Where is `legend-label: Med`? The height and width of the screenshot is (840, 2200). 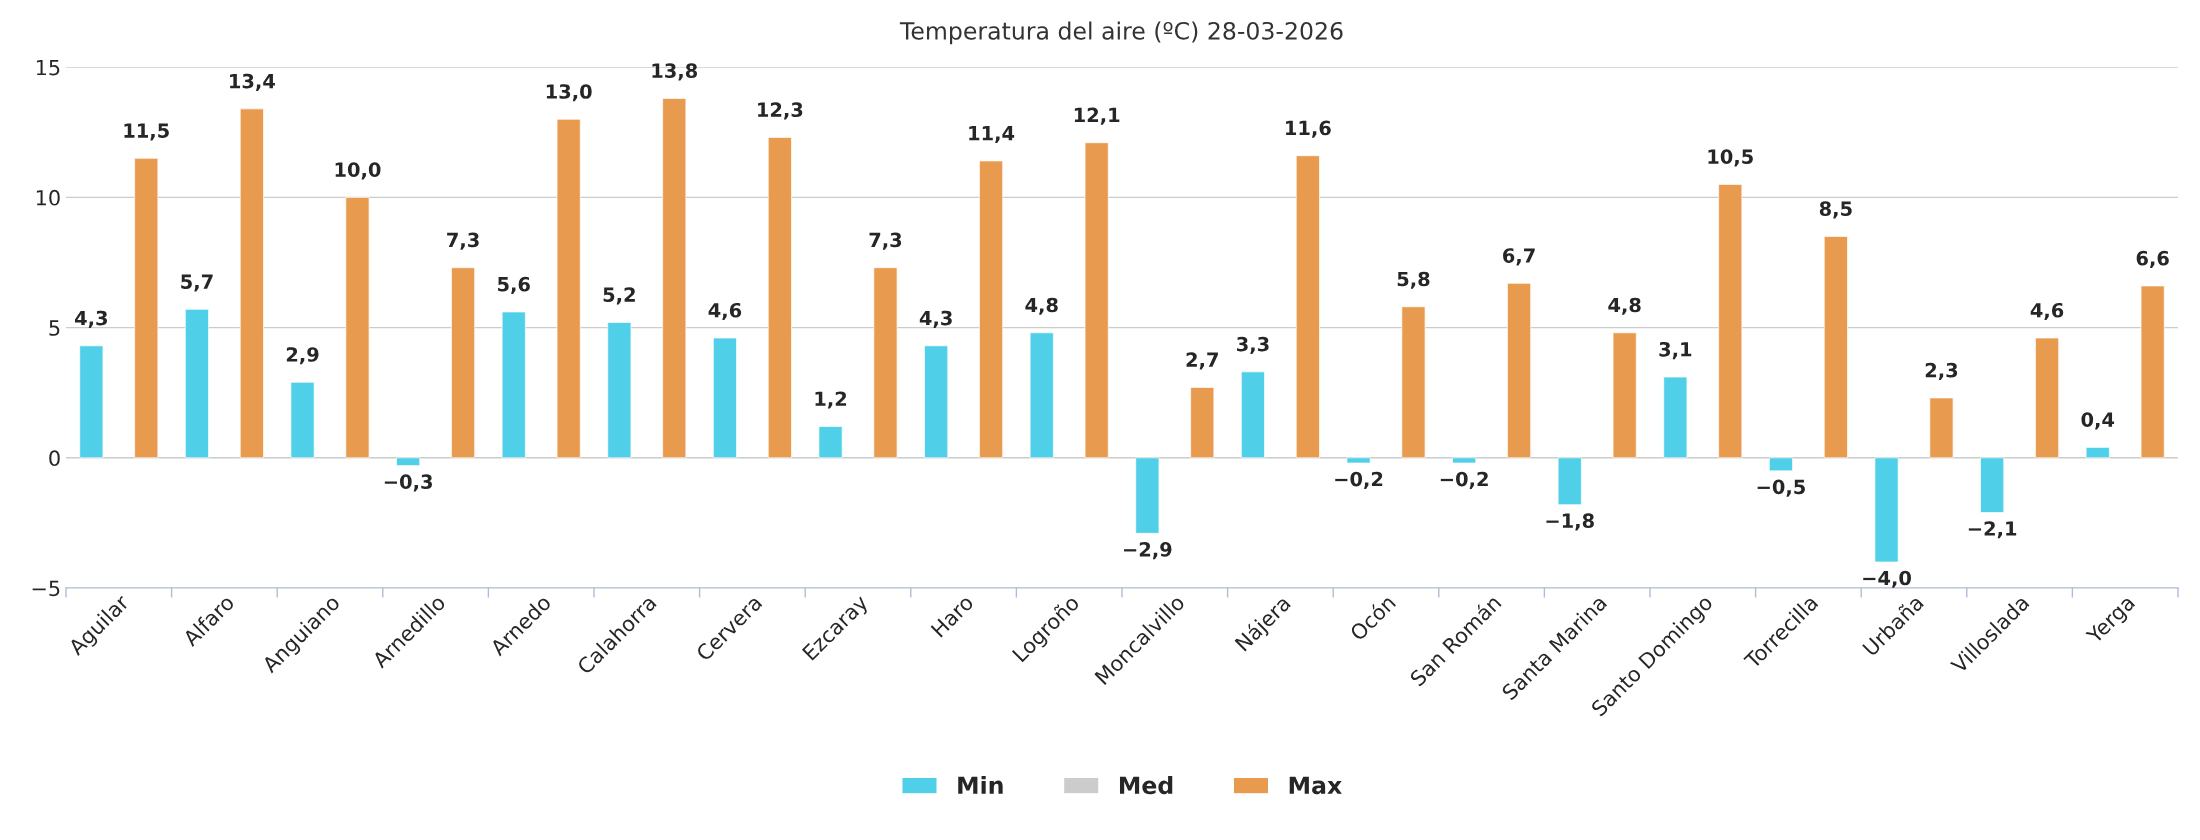 legend-label: Med is located at coordinates (1146, 785).